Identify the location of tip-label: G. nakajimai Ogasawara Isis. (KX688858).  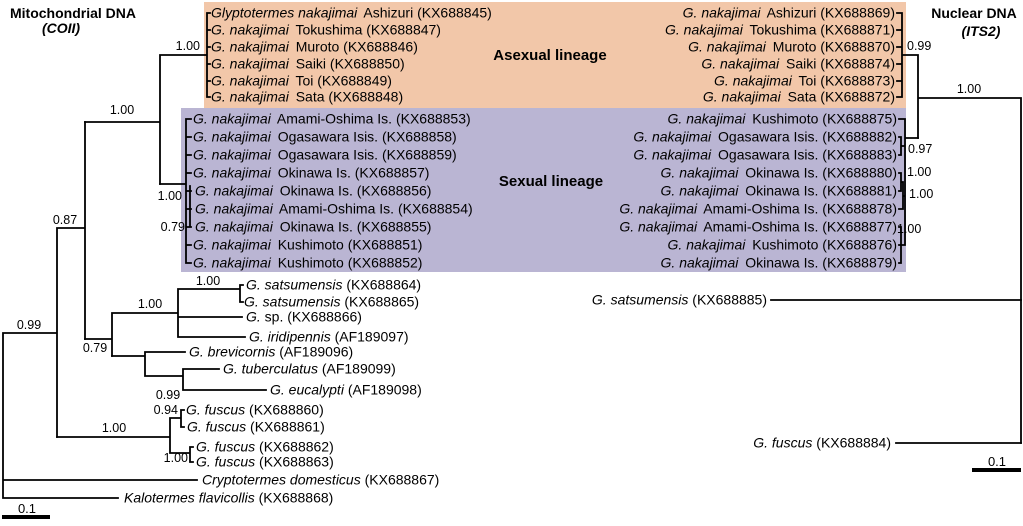
(325, 137).